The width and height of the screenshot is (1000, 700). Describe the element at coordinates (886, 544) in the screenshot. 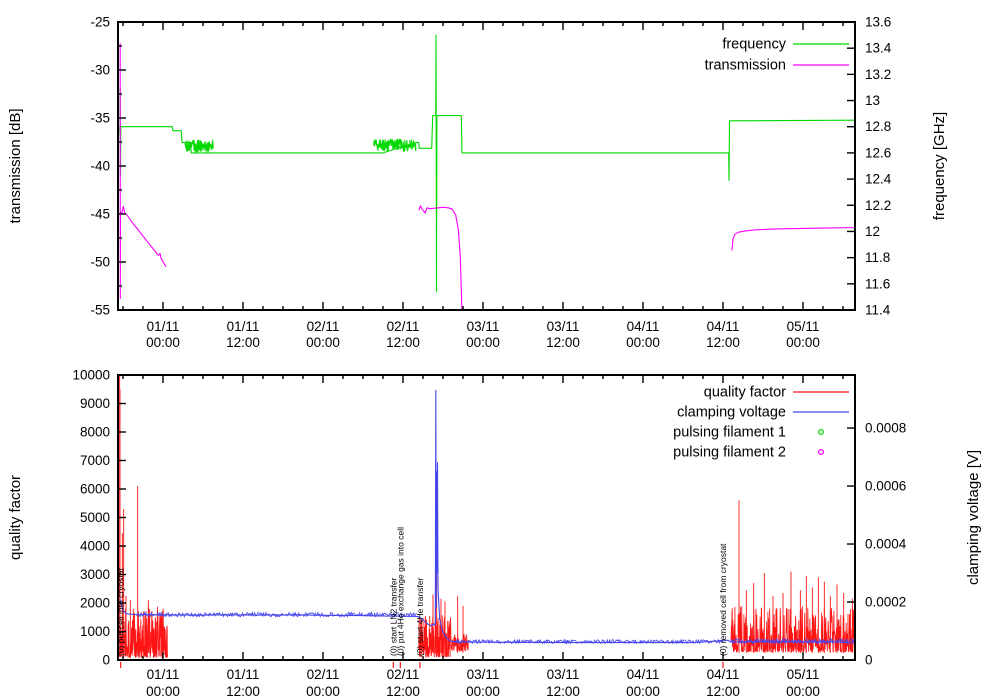

I see `y-right-tick-label: 0.0004` at that location.